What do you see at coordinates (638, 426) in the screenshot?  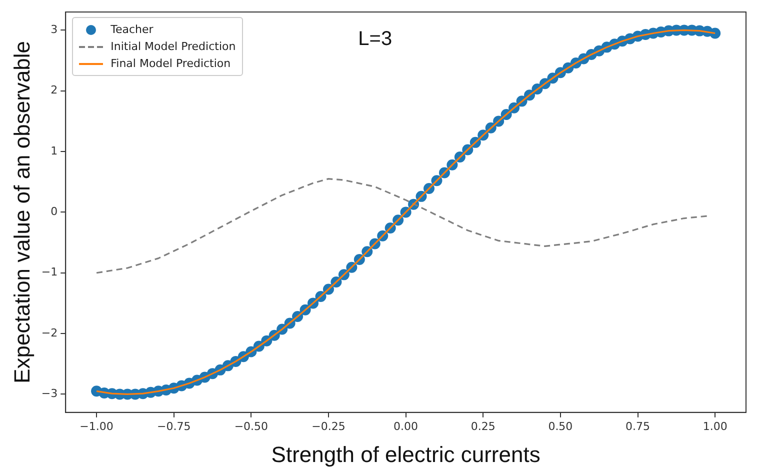 I see `x-tick-label: 0.75` at bounding box center [638, 426].